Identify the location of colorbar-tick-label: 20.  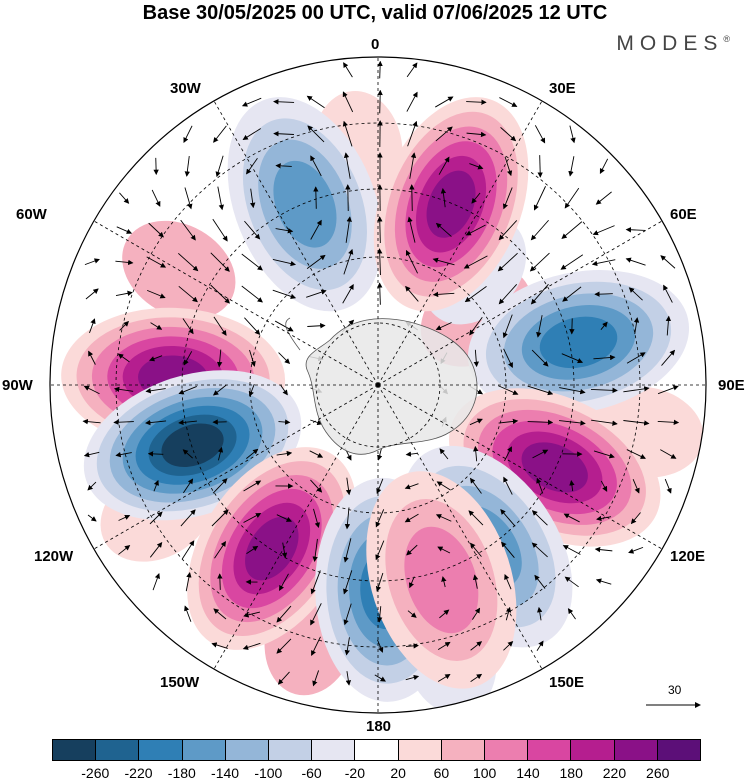
(398, 773).